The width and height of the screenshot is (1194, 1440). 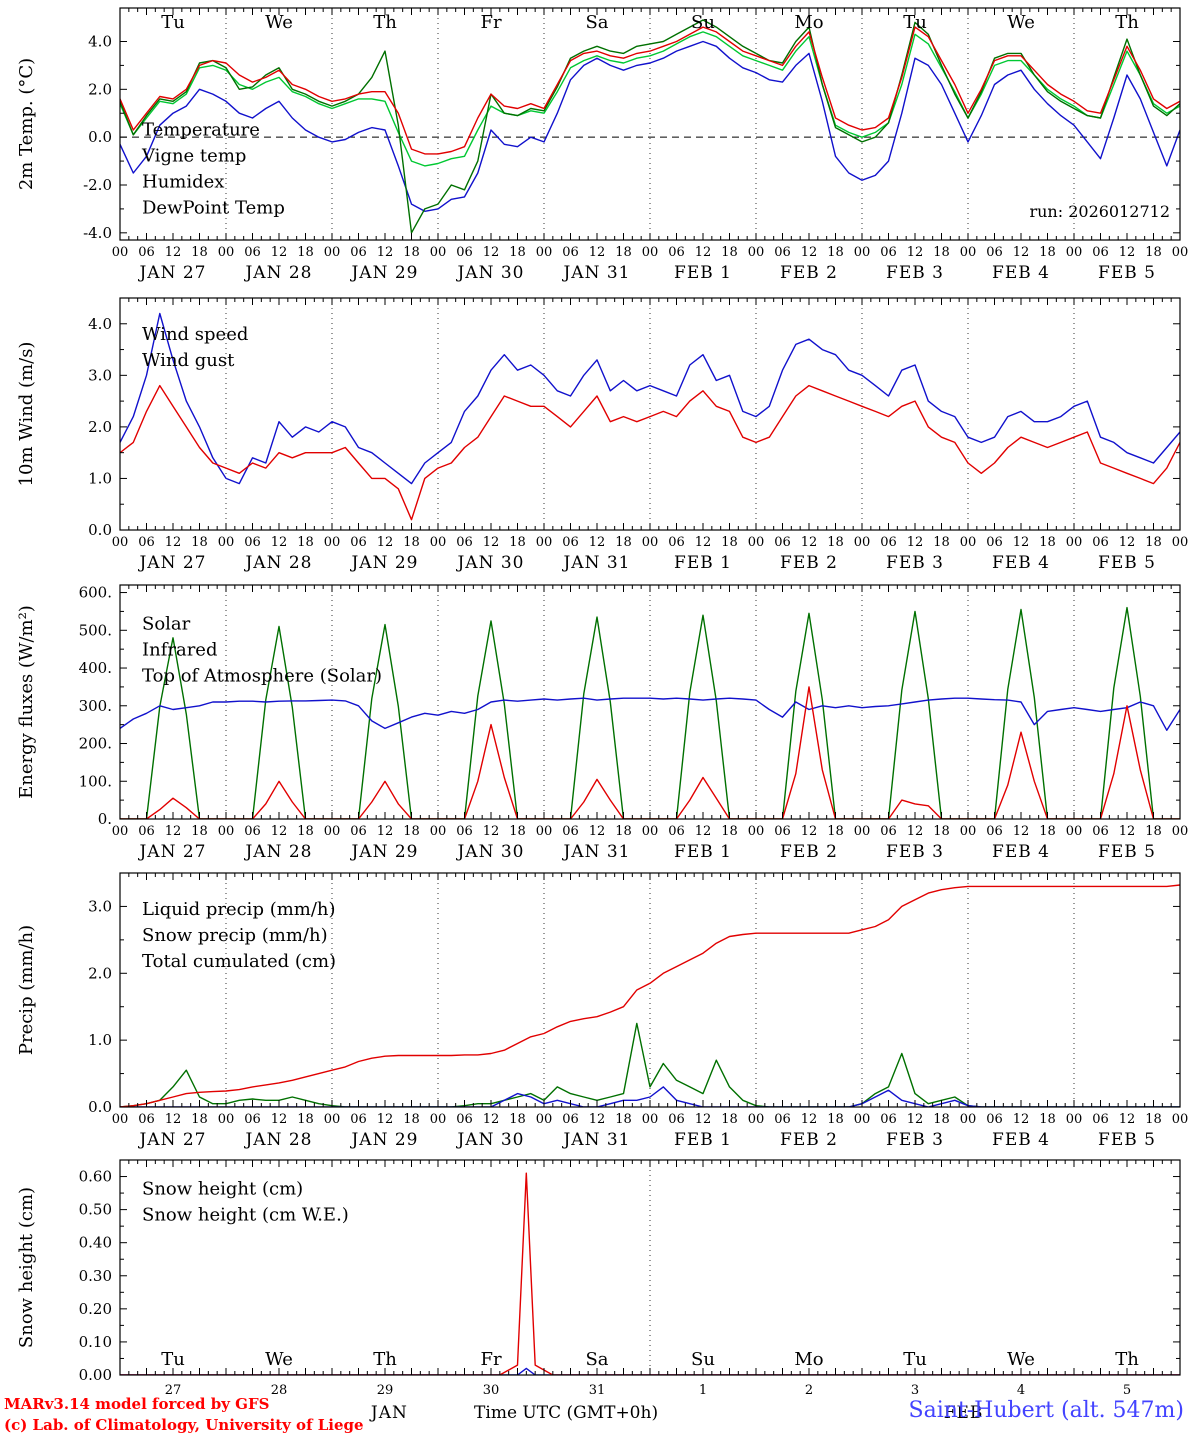 What do you see at coordinates (388, 1413) in the screenshot?
I see `svg-text: JAN` at bounding box center [388, 1413].